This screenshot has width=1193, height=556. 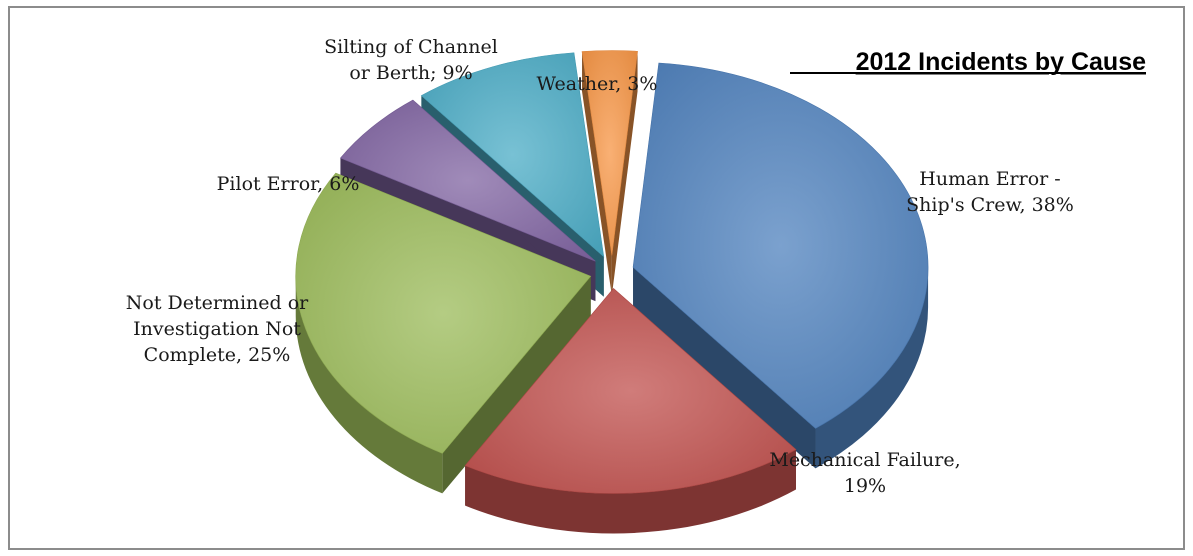 I want to click on chart-title: 2012 Incidents by Cause, so click(x=1001, y=62).